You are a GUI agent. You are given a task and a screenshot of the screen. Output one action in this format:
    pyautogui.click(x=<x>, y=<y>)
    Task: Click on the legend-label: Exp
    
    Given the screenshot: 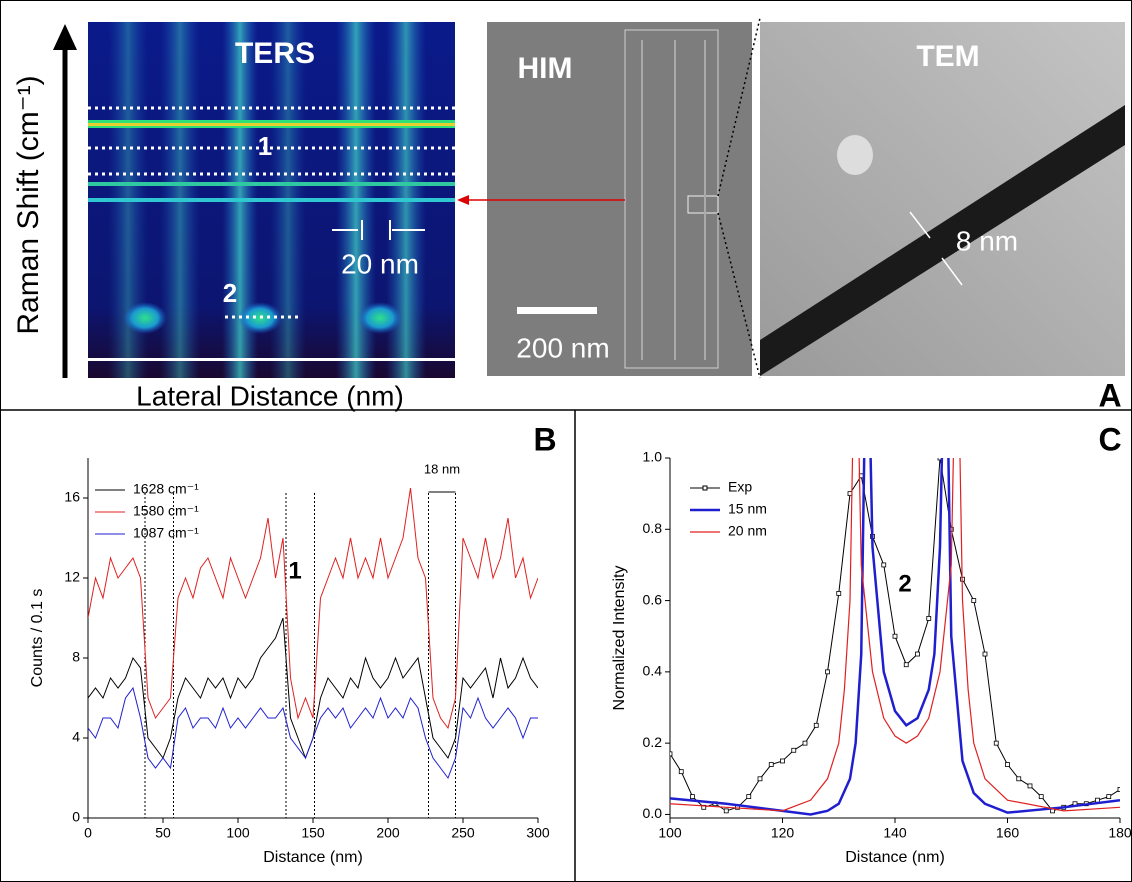 What is the action you would take?
    pyautogui.click(x=740, y=487)
    